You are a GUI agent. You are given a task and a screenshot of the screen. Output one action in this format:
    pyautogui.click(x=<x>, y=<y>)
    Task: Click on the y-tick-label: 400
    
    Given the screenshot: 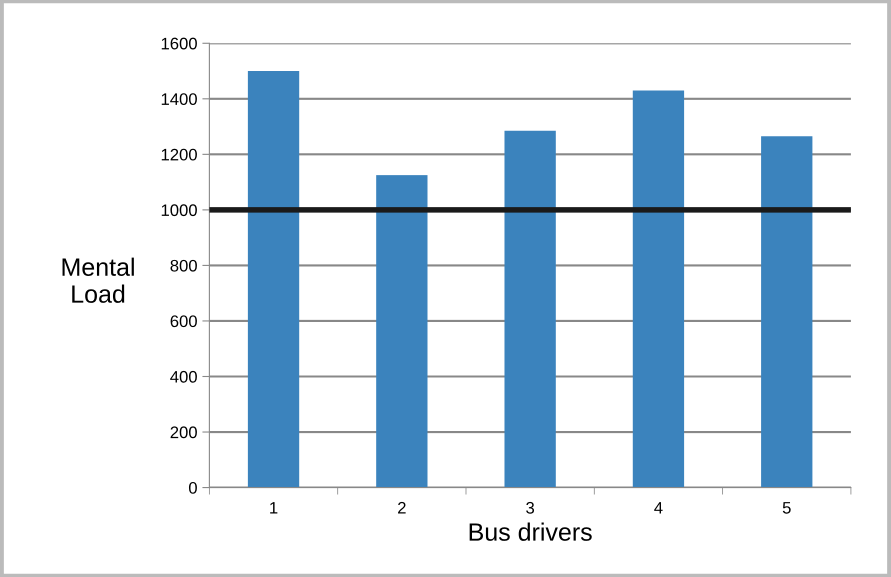 What is the action you would take?
    pyautogui.click(x=183, y=376)
    